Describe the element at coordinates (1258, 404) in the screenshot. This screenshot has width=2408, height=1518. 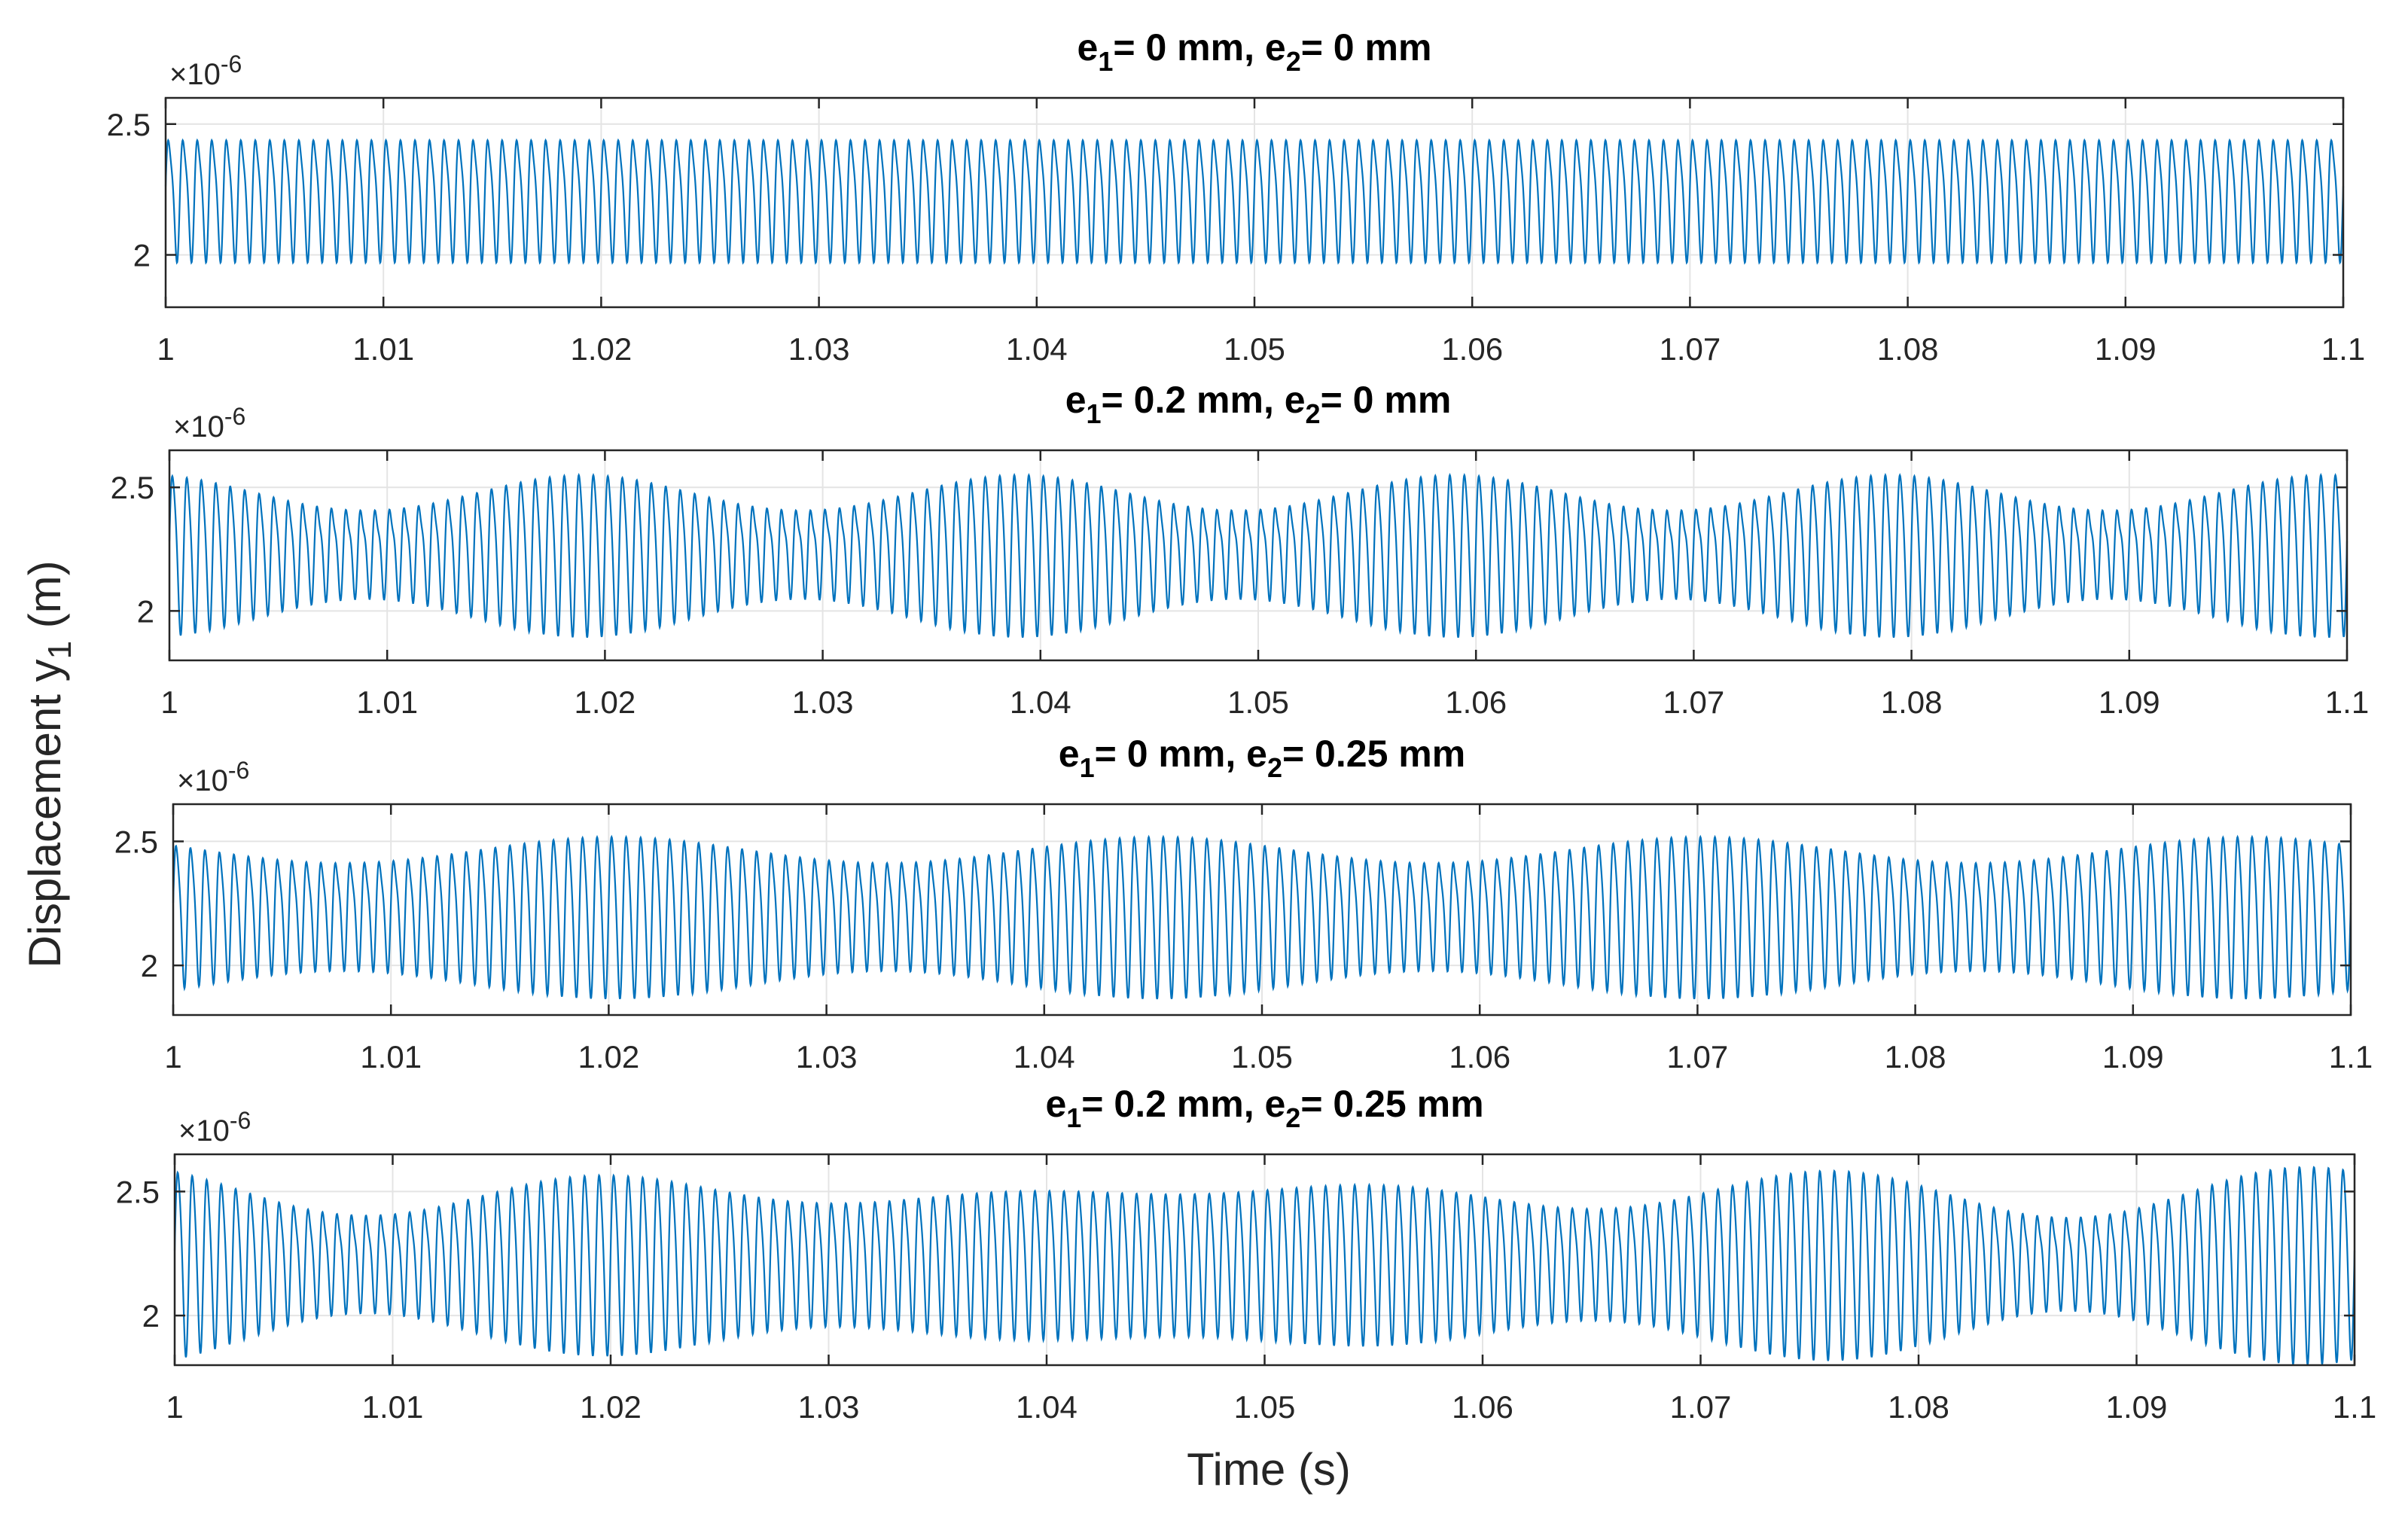
I see `subplot-title: e1= 0.2 mm, e2= 0 mm` at that location.